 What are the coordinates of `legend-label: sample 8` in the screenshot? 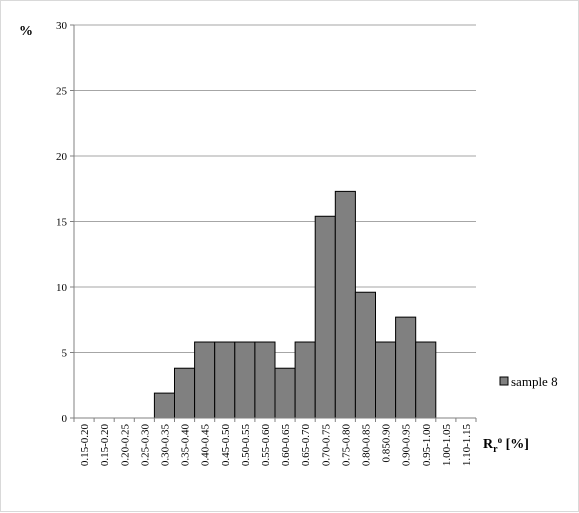 It's located at (534, 381).